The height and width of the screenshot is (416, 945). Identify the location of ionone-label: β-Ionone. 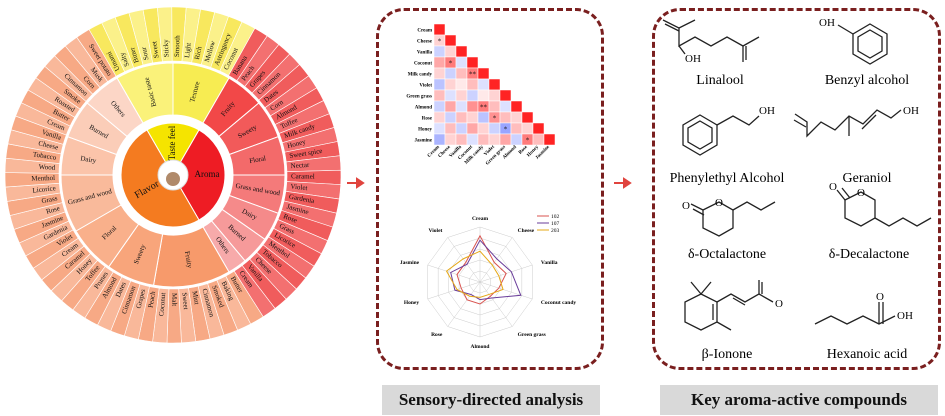
(727, 354).